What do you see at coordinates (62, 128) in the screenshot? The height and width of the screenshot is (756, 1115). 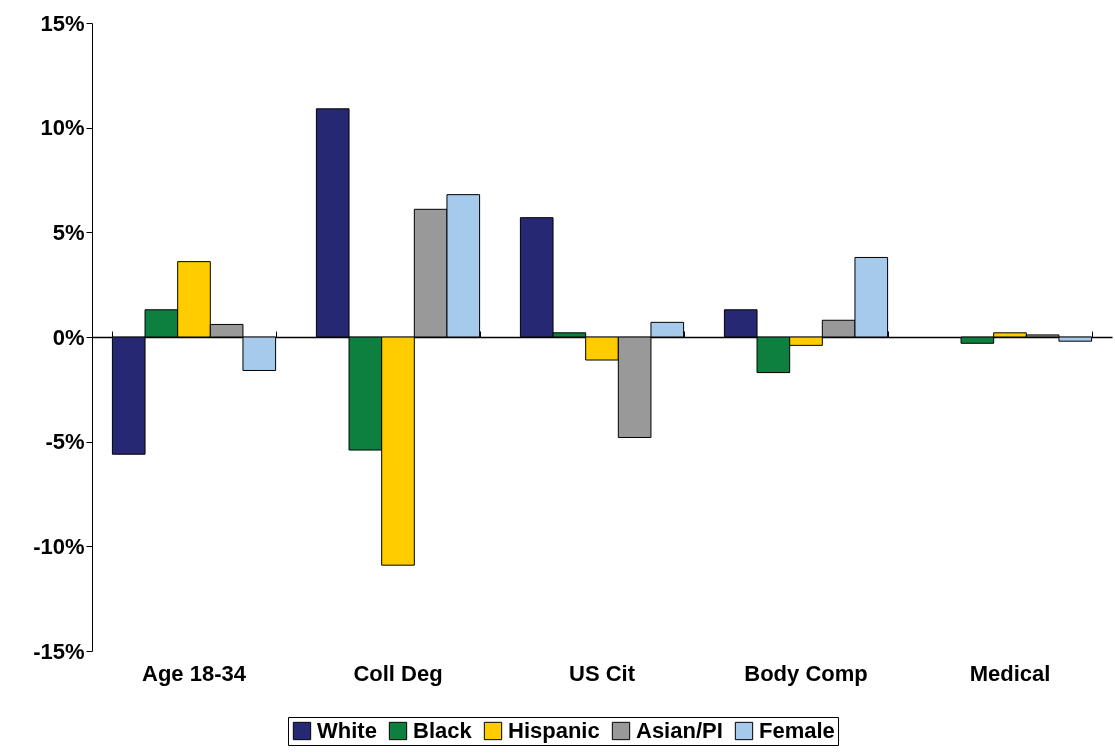 I see `y-tick-label: 10%` at bounding box center [62, 128].